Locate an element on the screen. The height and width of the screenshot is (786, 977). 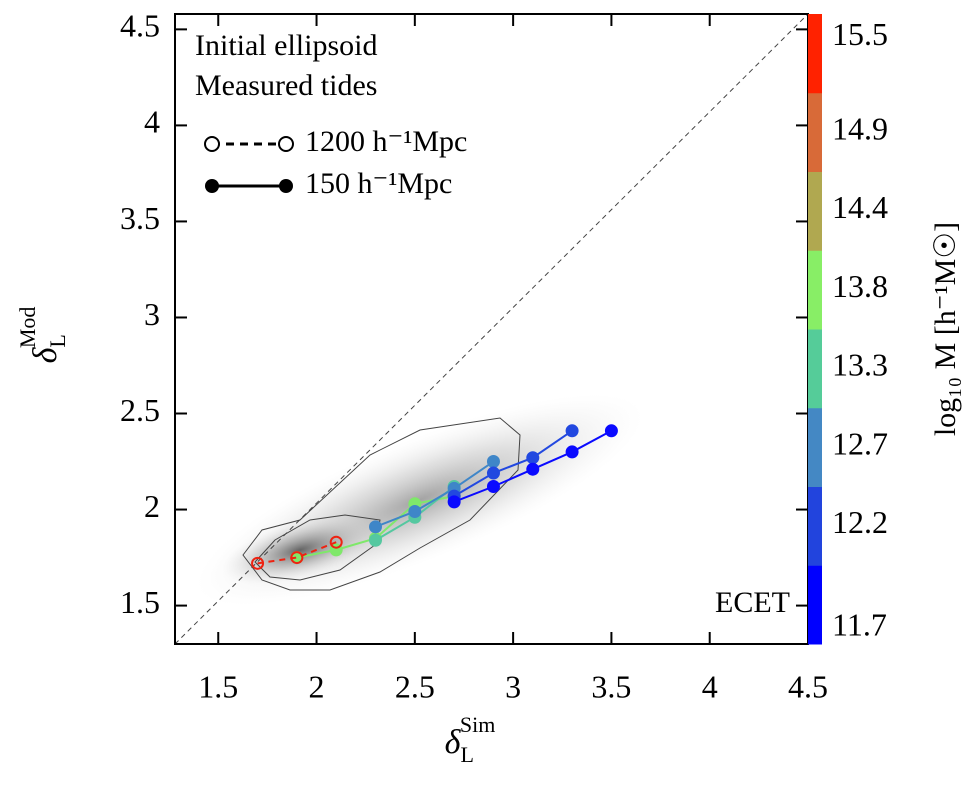
x-tick-label: 1.5 is located at coordinates (218, 686).